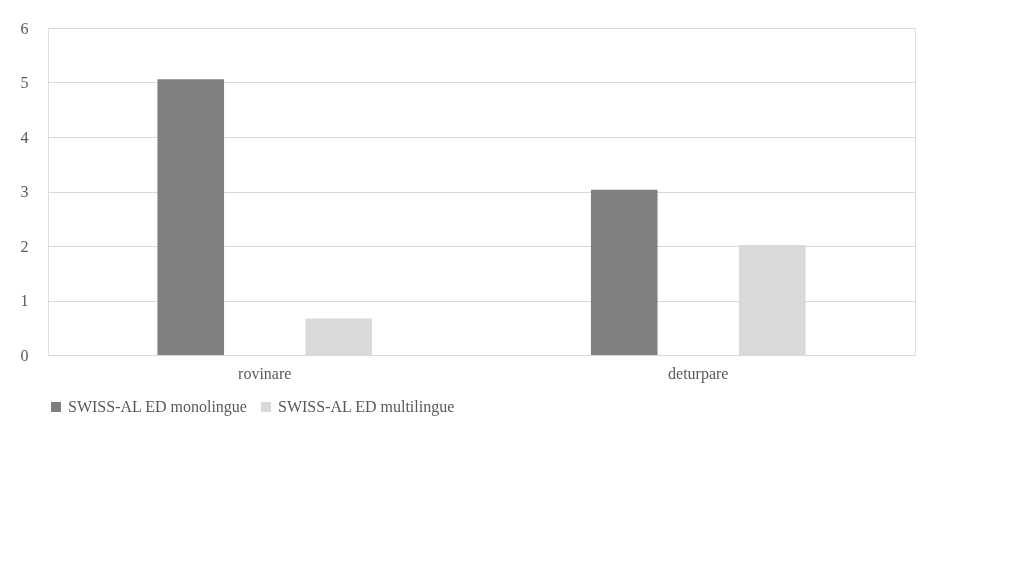 The width and height of the screenshot is (1017, 585). I want to click on y-tick-label: 2, so click(24, 246).